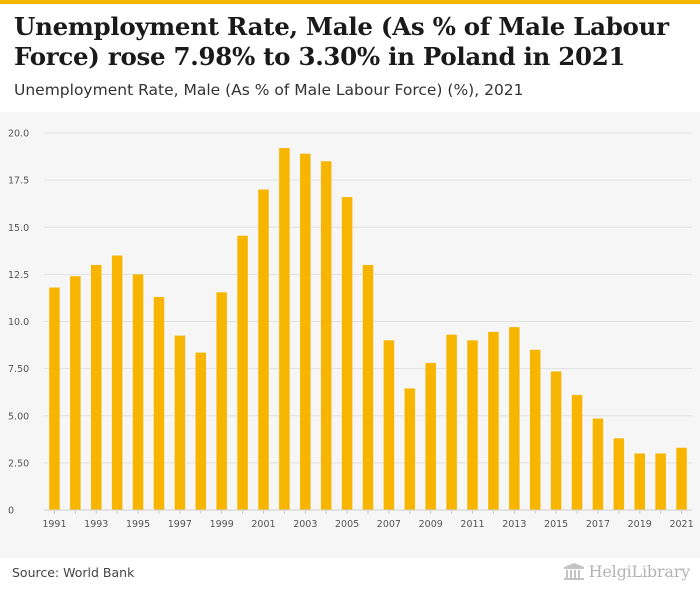 Image resolution: width=700 pixels, height=596 pixels. Describe the element at coordinates (18, 275) in the screenshot. I see `y-tick-label: 12.5` at that location.